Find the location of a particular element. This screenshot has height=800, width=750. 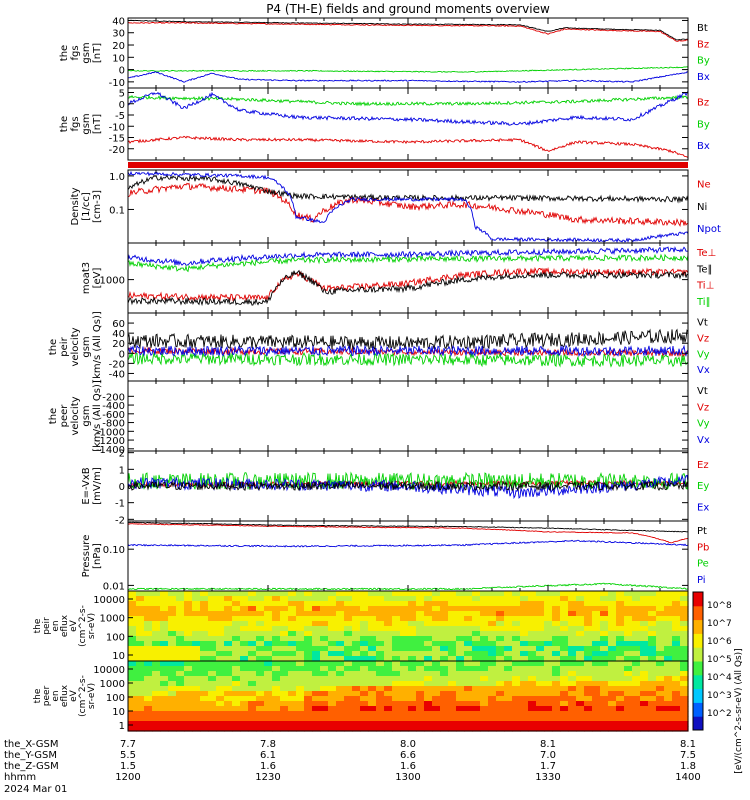

panel-frame is located at coordinates (408, 416).